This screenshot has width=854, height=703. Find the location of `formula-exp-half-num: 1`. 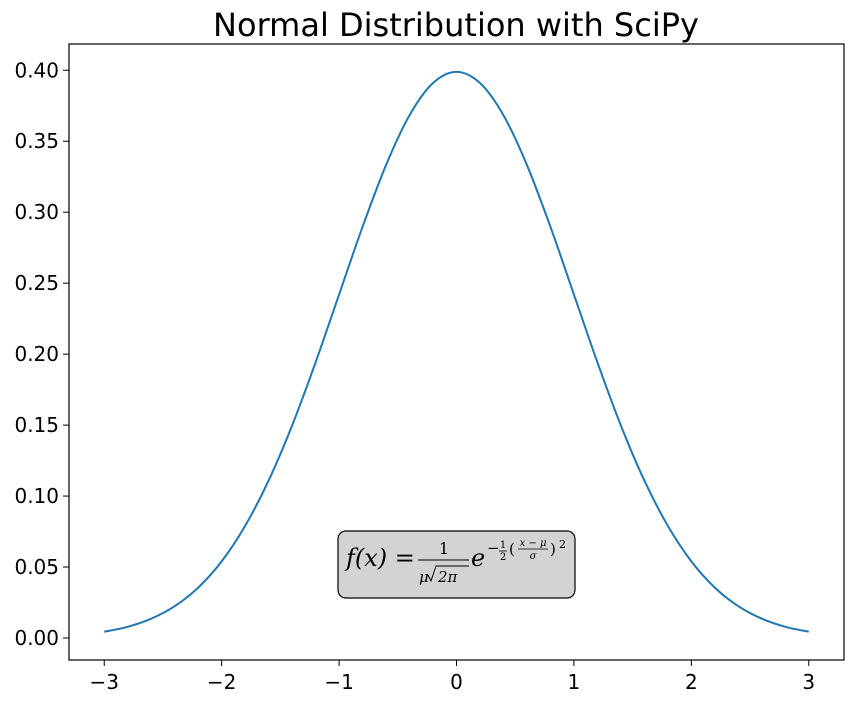

formula-exp-half-num: 1 is located at coordinates (503, 545).